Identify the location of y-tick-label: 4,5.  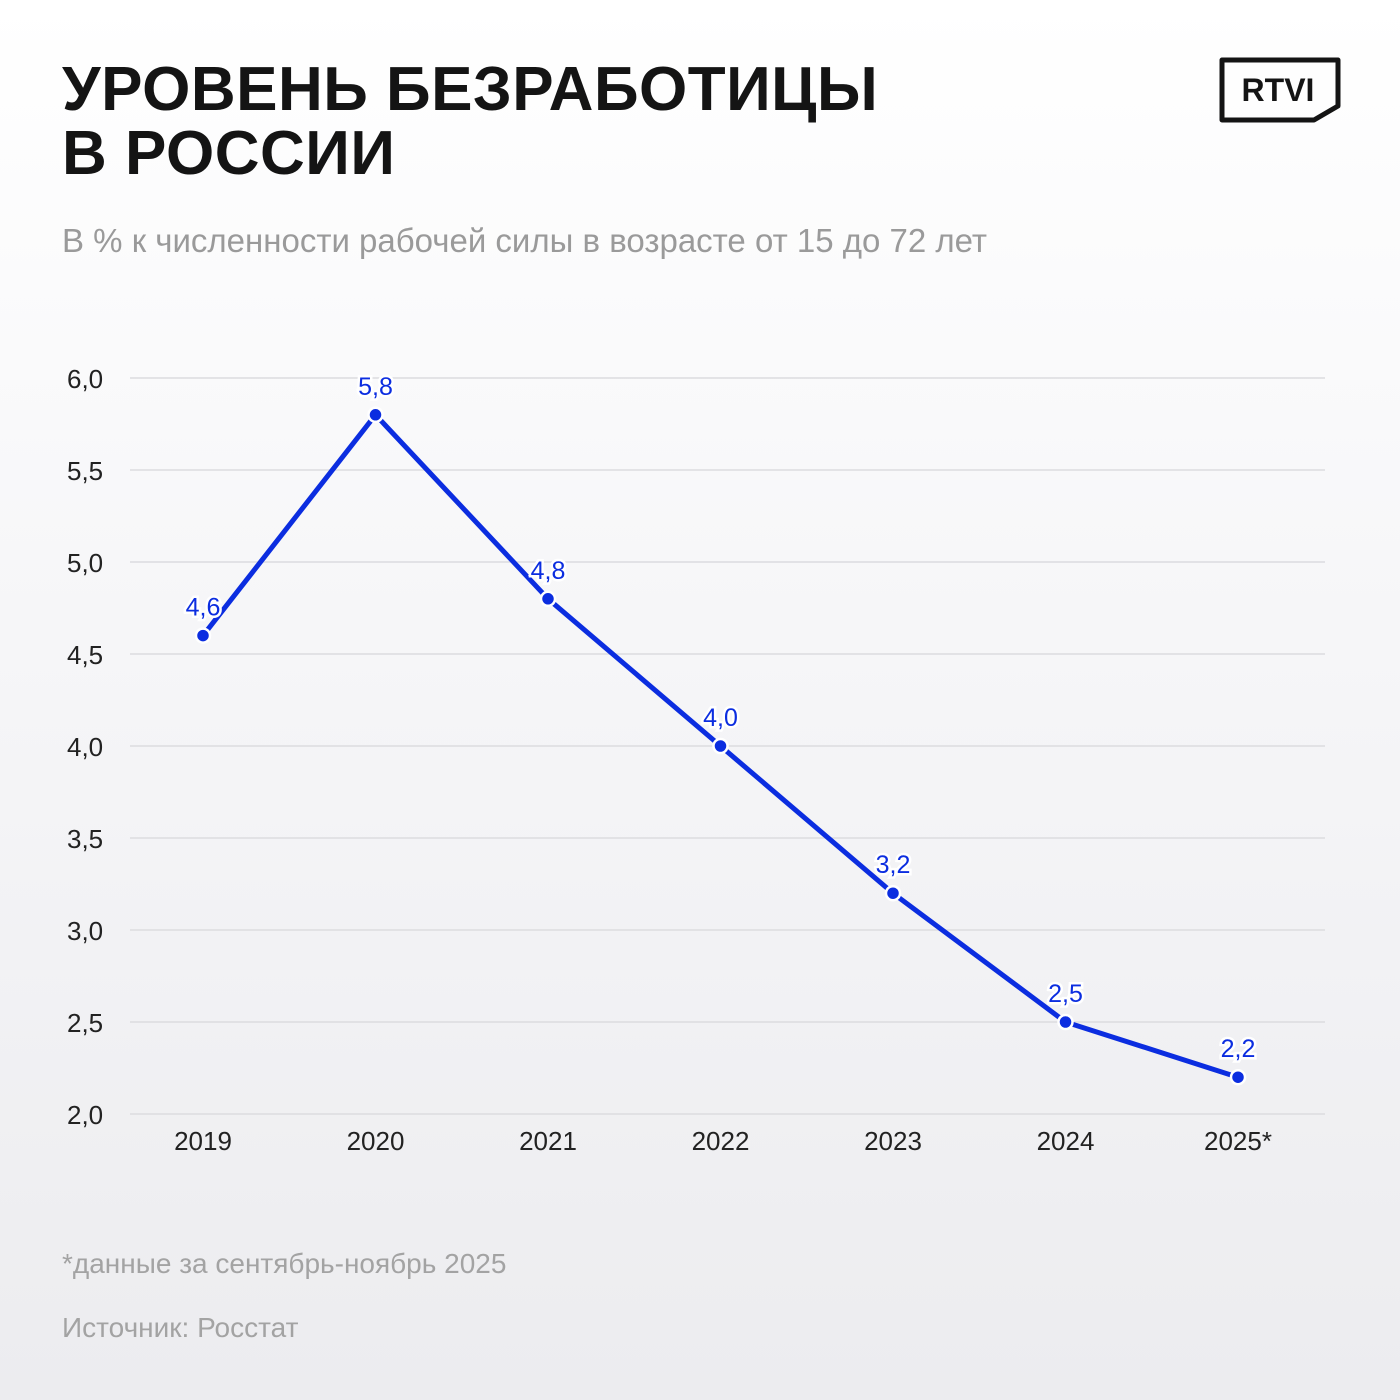
(85, 655).